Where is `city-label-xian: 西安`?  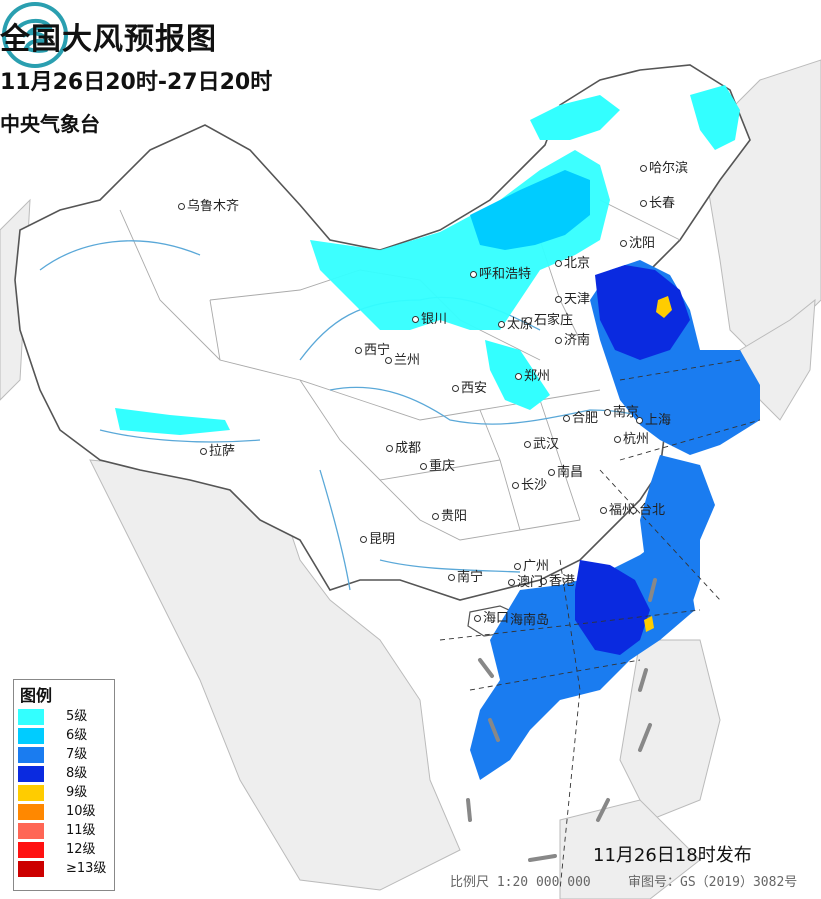
city-label-xian: 西安 is located at coordinates (469, 389).